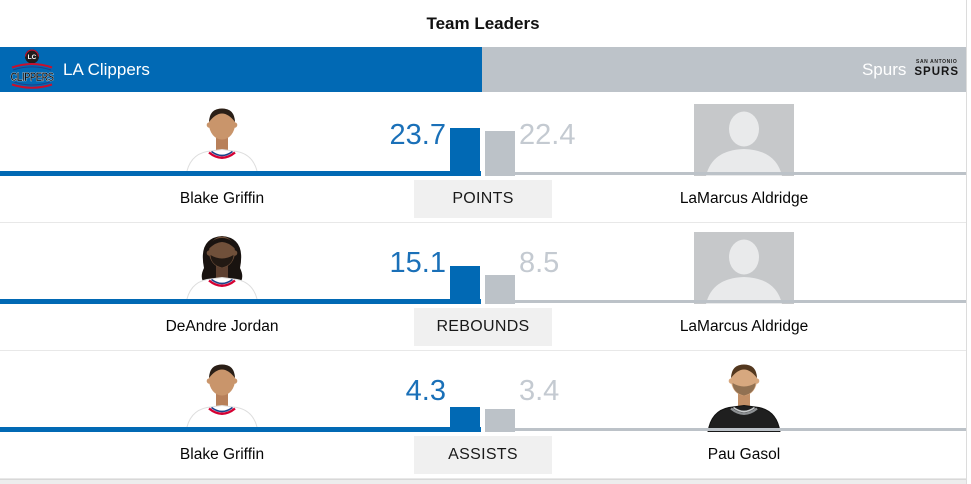 The image size is (971, 484). I want to click on clippers-logo-icon: LC CLIPPERS, so click(32, 69).